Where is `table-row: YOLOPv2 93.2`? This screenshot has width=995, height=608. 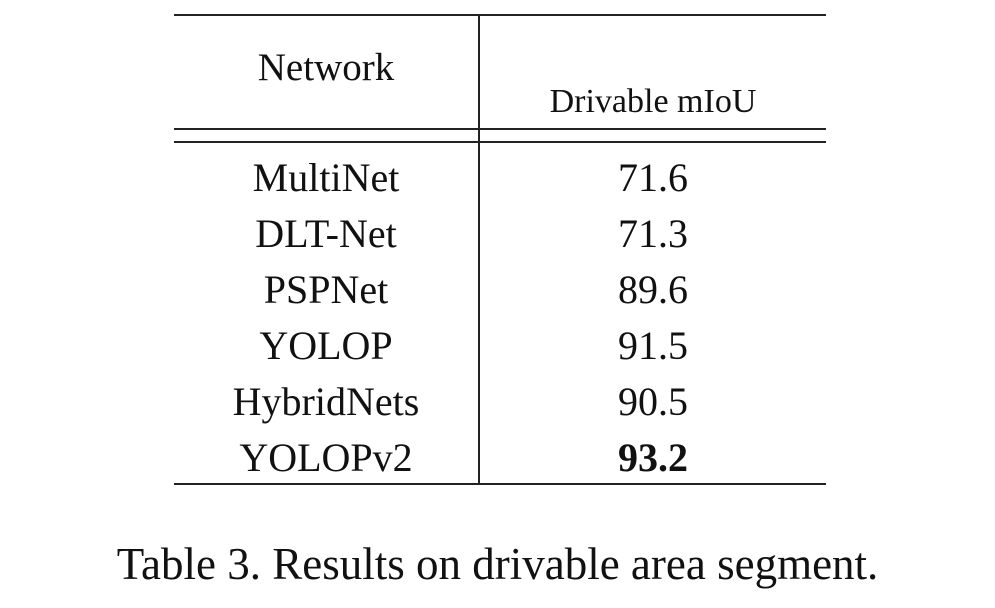
table-row: YOLOPv2 93.2 is located at coordinates (500, 458).